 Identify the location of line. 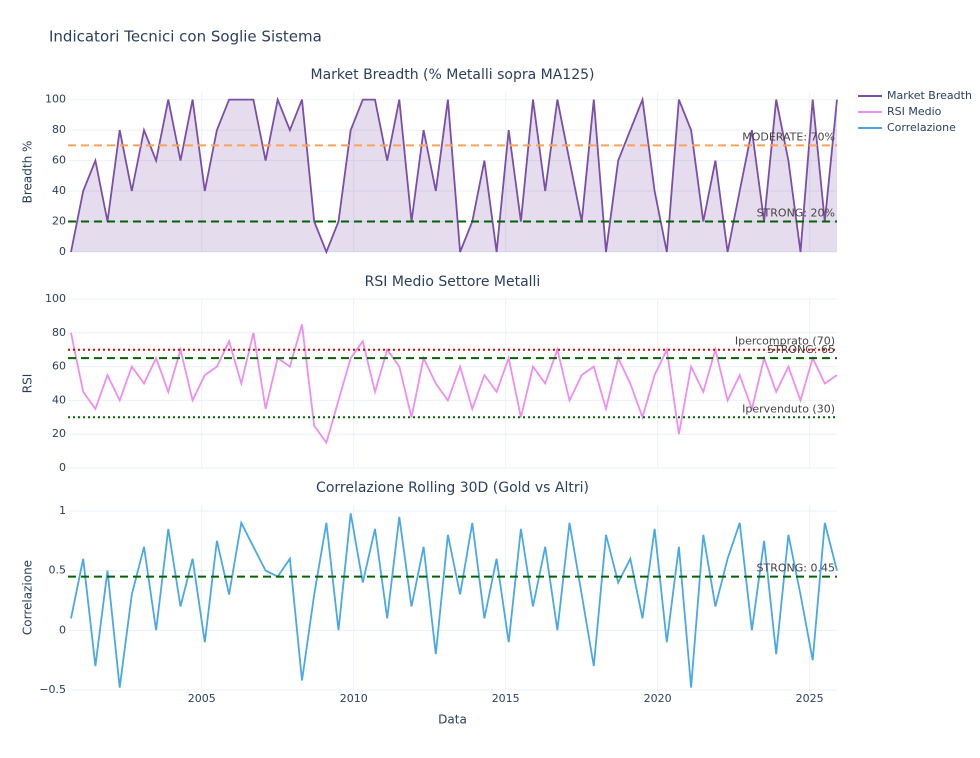
(454, 384).